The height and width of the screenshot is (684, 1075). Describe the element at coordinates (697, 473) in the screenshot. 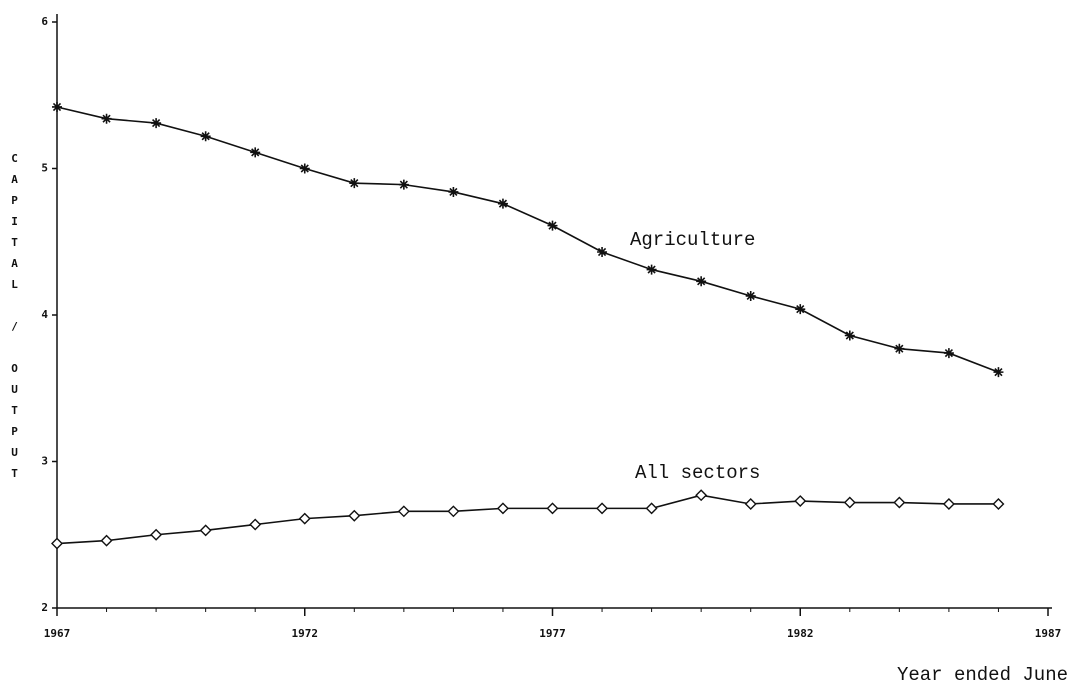

I see `series-annotation: All sectors` at that location.